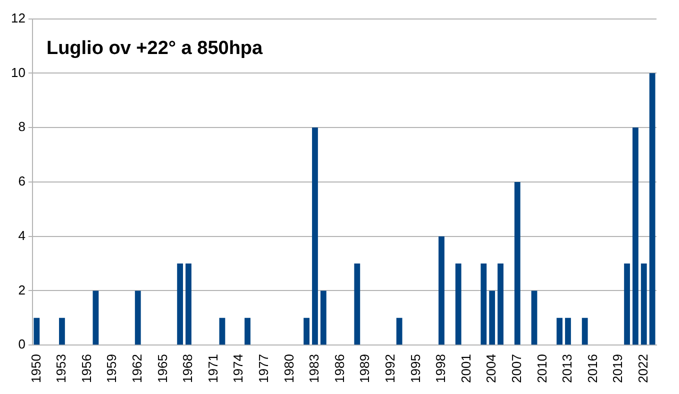 This screenshot has width=679, height=394. Describe the element at coordinates (364, 368) in the screenshot. I see `x-tick-label: 1989` at that location.